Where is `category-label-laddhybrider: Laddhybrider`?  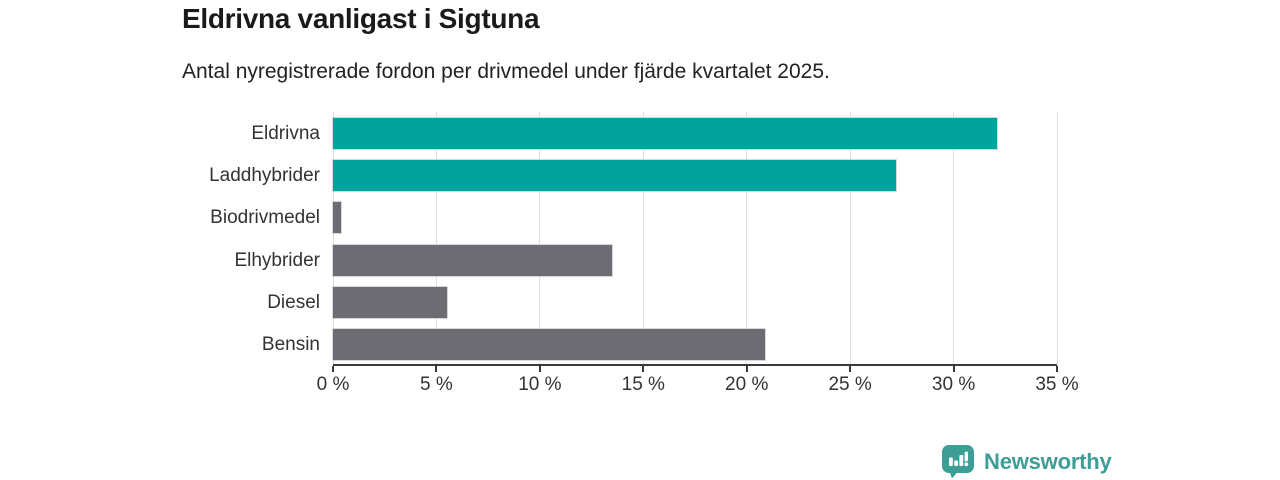 category-label-laddhybrider: Laddhybrider is located at coordinates (264, 175).